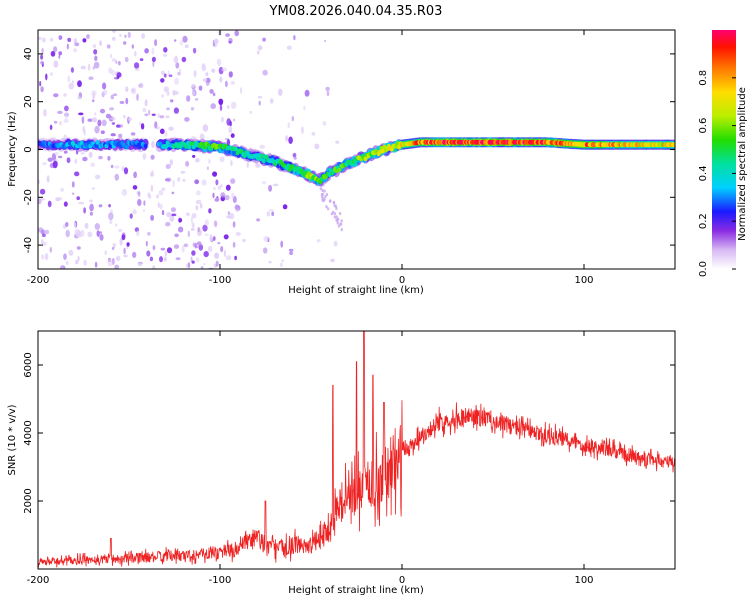  Describe the element at coordinates (703, 126) in the screenshot. I see `colorbar-tick-label: 0.6` at that location.